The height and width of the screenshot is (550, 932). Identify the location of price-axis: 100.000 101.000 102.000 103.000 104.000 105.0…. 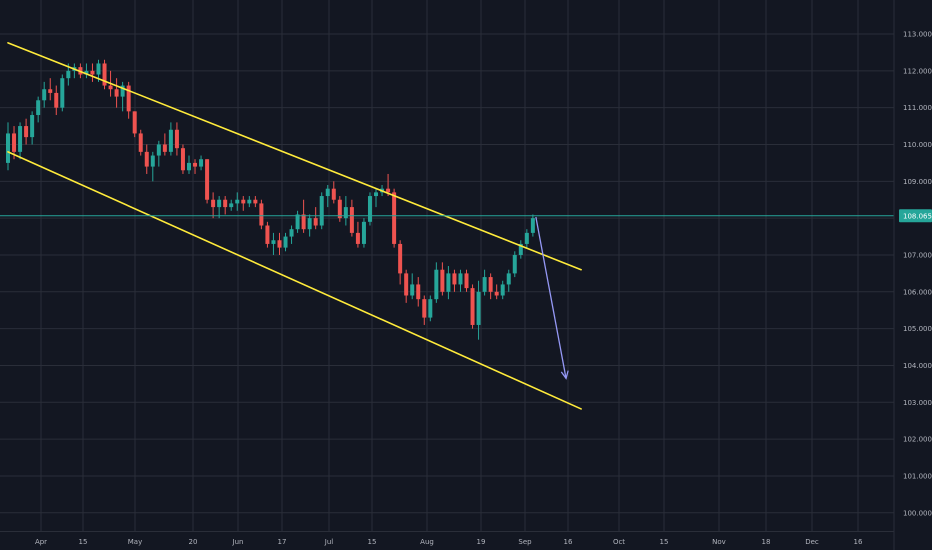
(912, 275).